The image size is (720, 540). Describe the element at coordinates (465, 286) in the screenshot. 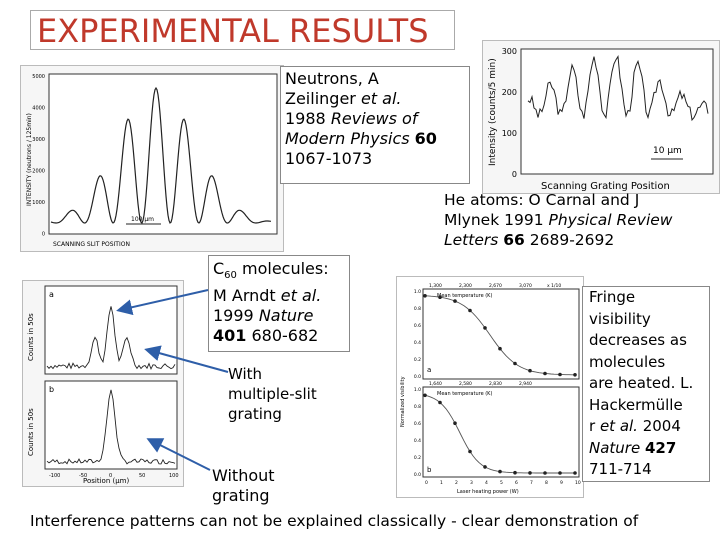

I see `fringe-top-tick: 2,300` at that location.